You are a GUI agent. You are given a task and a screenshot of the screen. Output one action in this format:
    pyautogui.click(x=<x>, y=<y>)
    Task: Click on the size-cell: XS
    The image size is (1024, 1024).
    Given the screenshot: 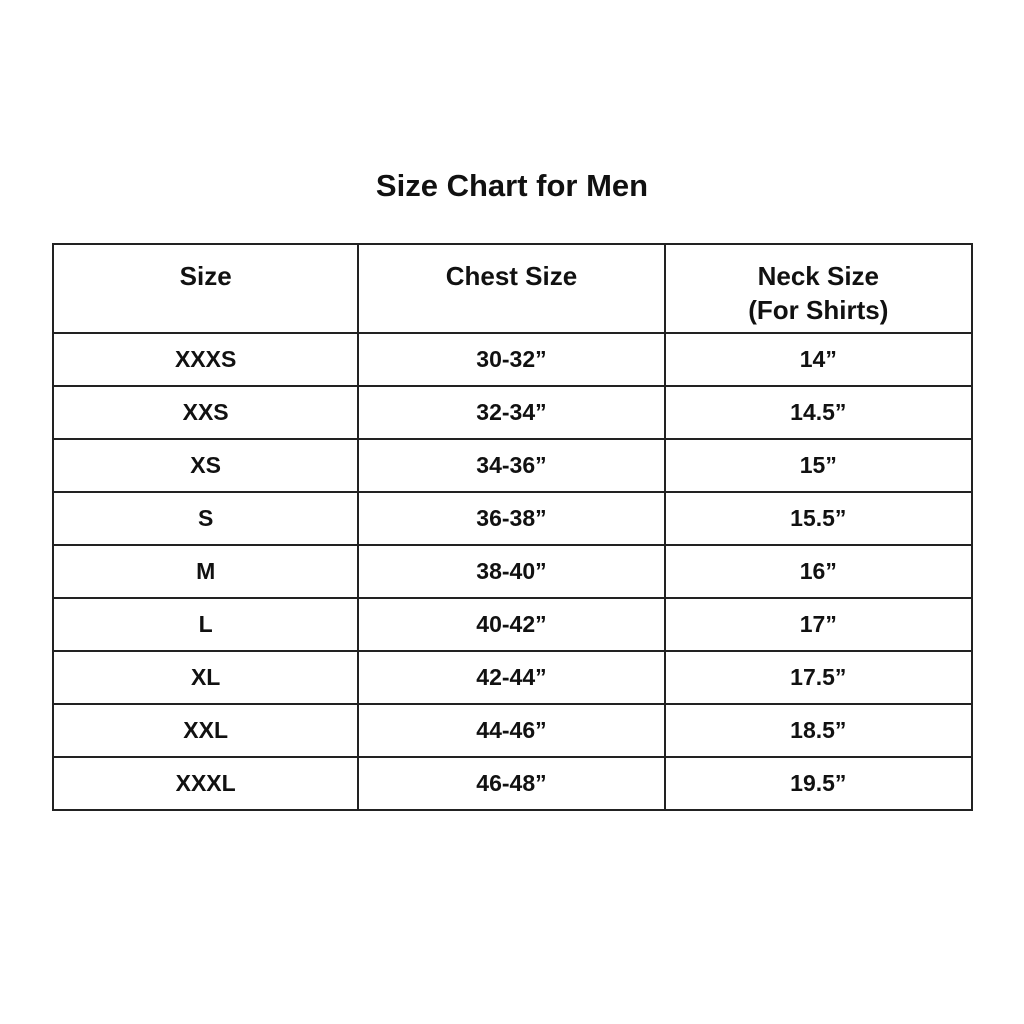 What is the action you would take?
    pyautogui.click(x=205, y=465)
    